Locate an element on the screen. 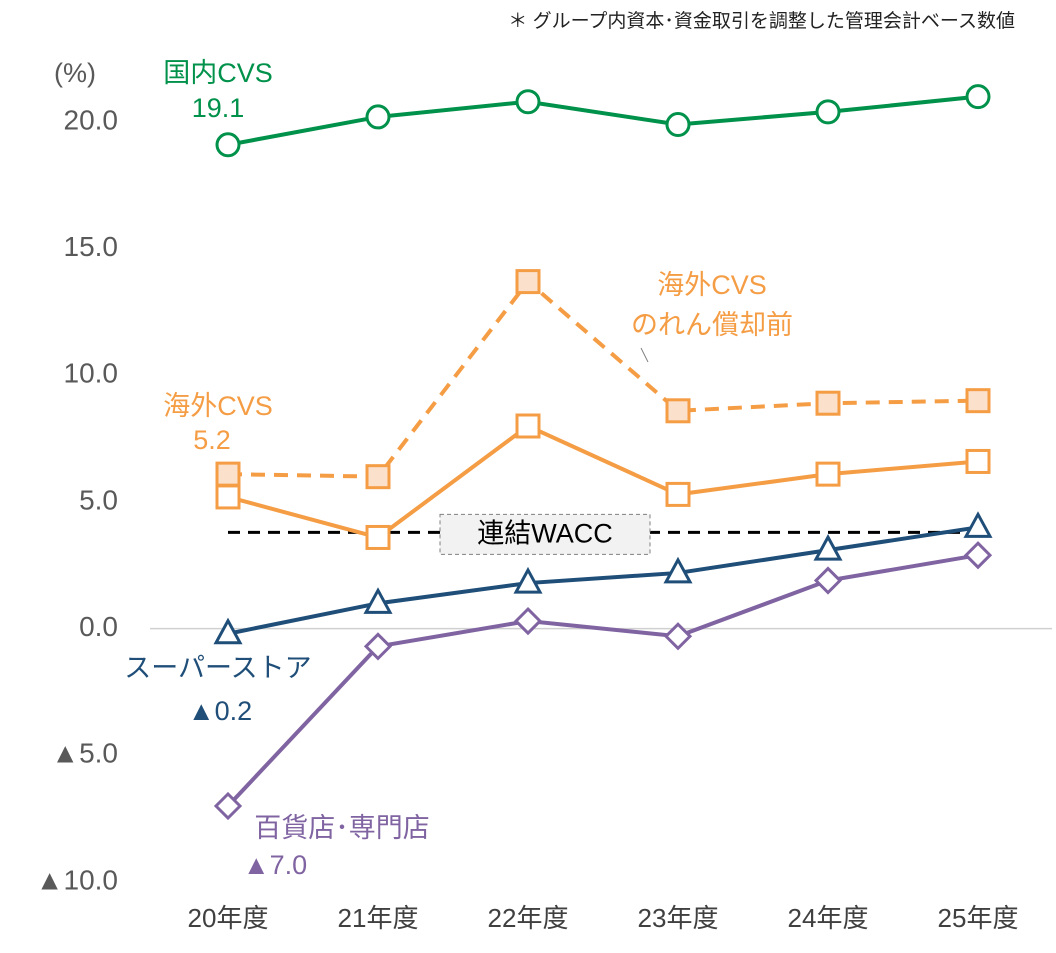  value-label: ▲0.2 is located at coordinates (220, 711).